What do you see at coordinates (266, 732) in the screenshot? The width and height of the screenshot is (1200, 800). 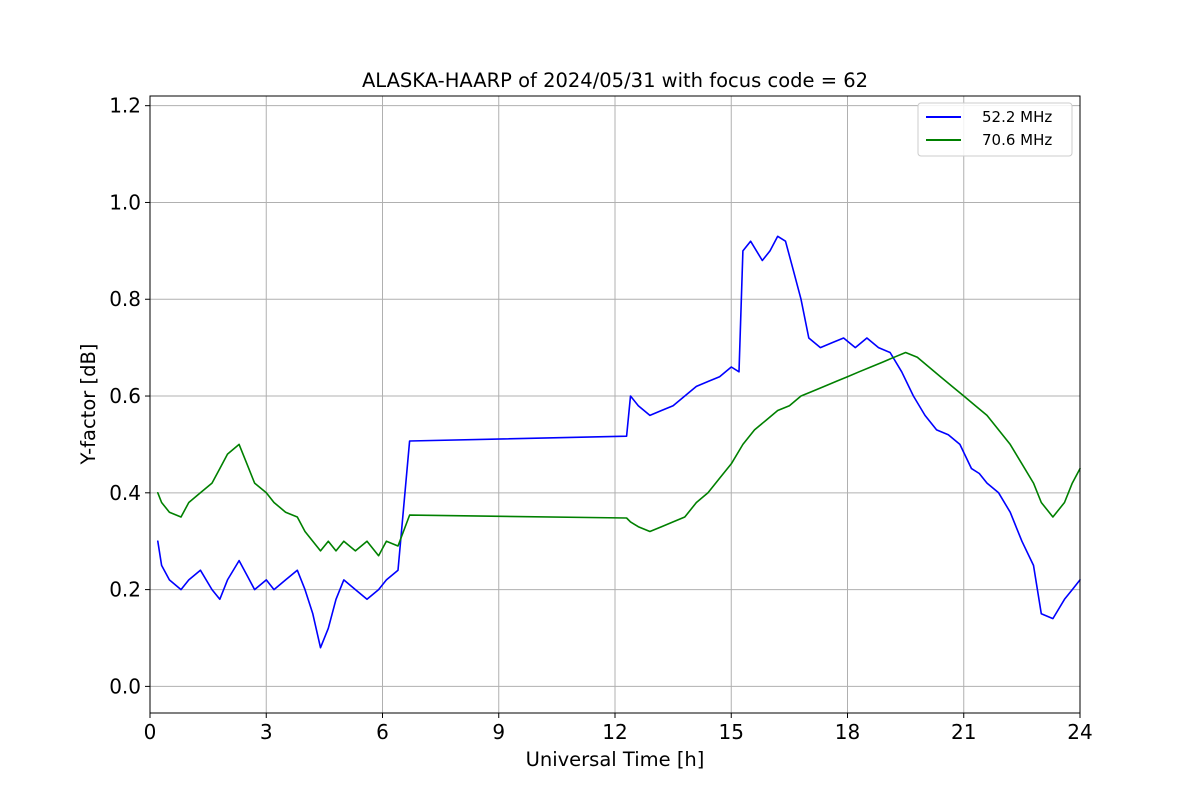 I see `x-tick-label: 3` at bounding box center [266, 732].